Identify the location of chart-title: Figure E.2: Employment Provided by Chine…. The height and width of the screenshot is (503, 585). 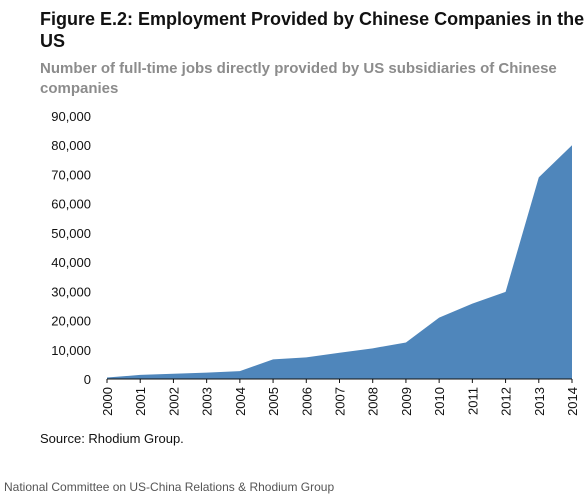
(312, 30).